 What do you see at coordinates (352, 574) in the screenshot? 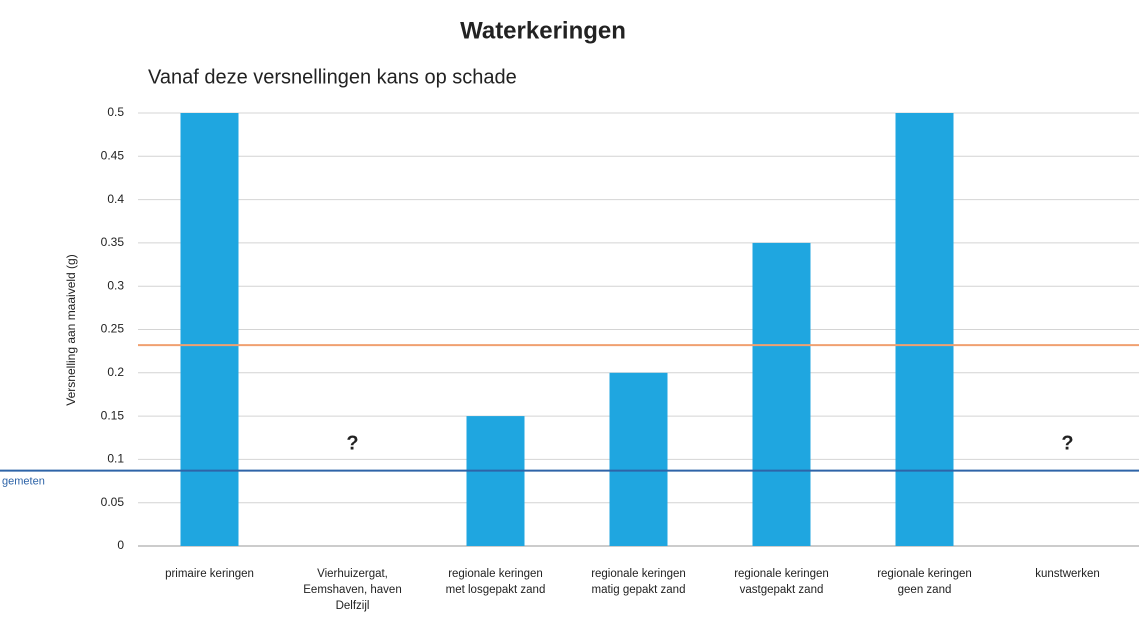
I see `x-tick-label: Vierhuizergat,` at bounding box center [352, 574].